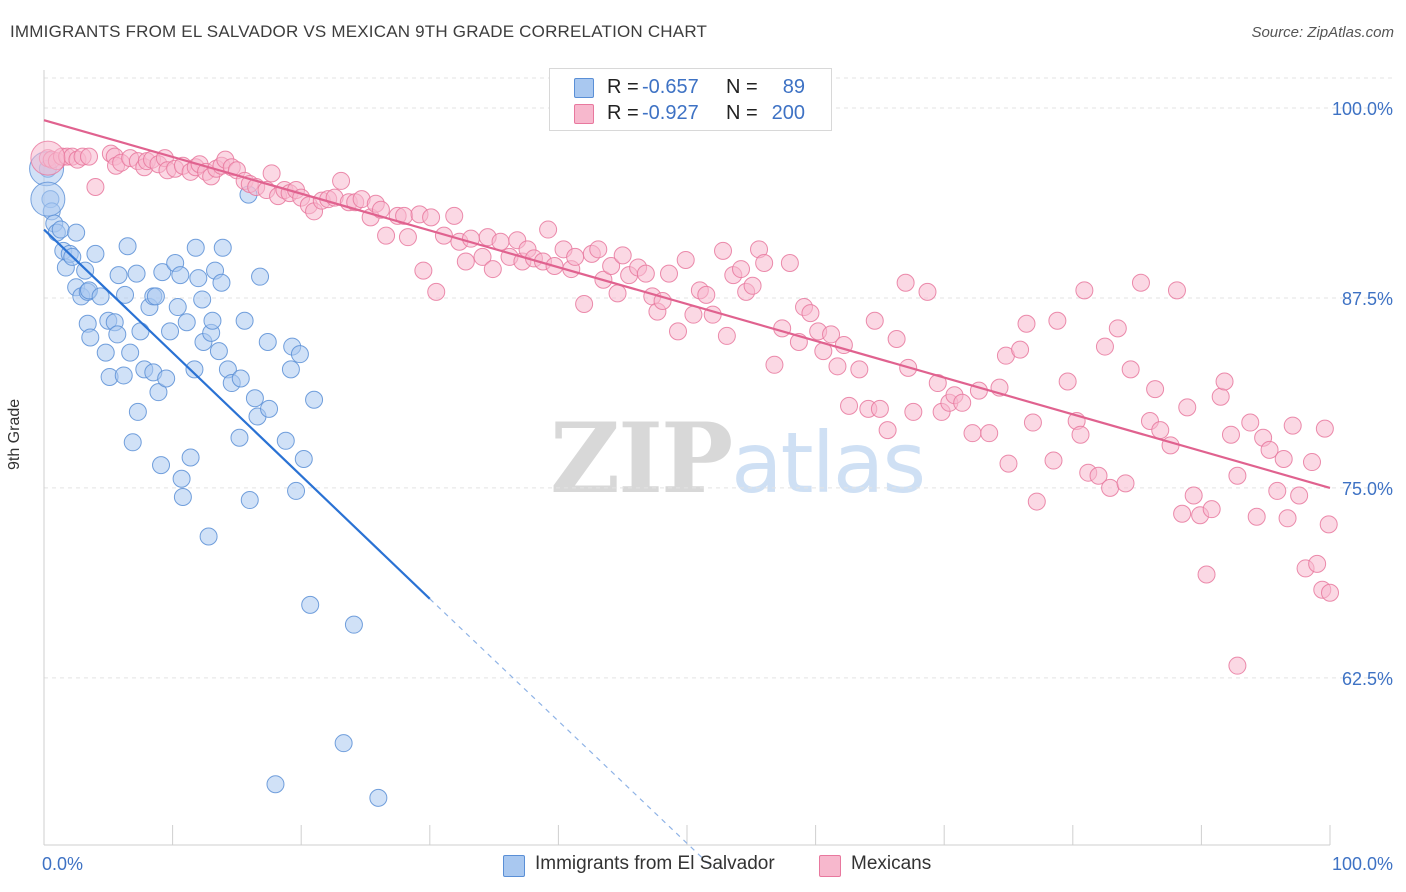 The height and width of the screenshot is (892, 1406). I want to click on legend-row-el-salvador: R = -0.657 N = 89, so click(690, 87).